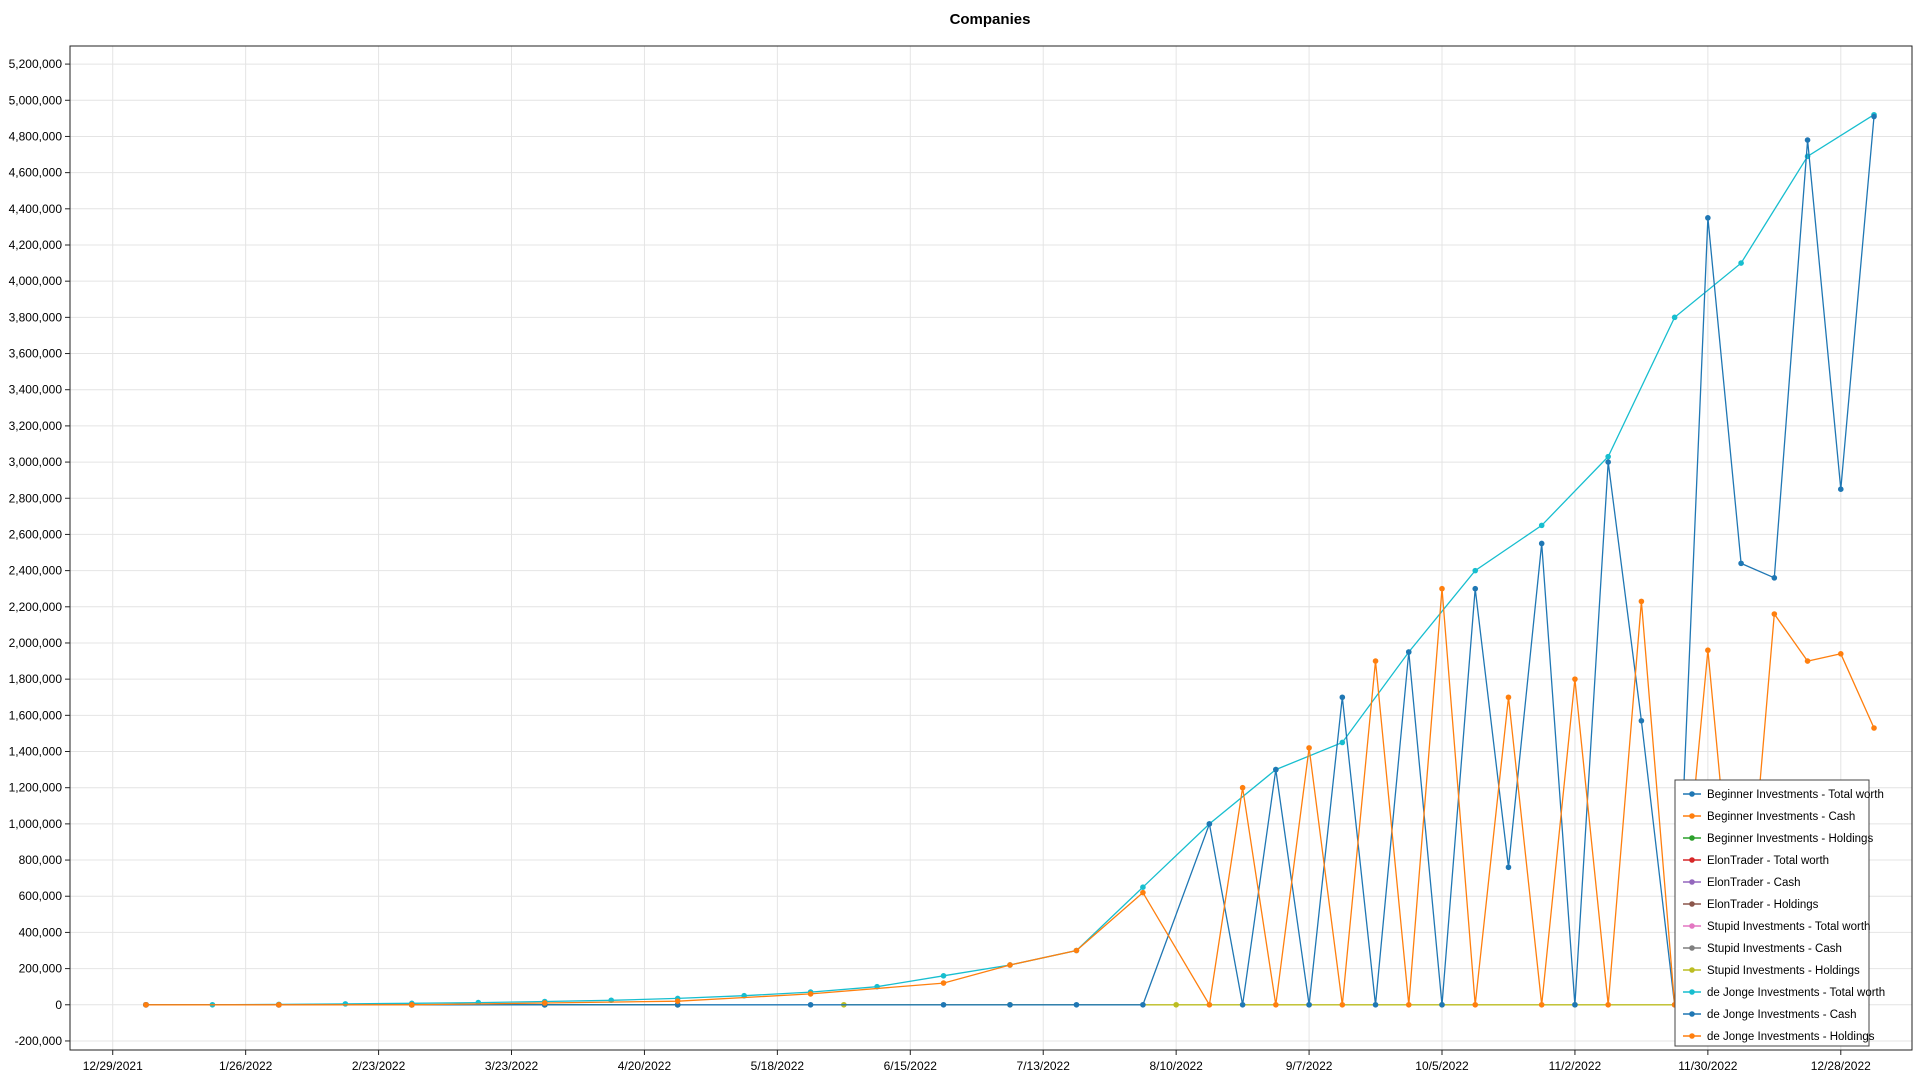  Describe the element at coordinates (1769, 817) in the screenshot. I see `legend-item: Beginner Investments - Cash` at that location.